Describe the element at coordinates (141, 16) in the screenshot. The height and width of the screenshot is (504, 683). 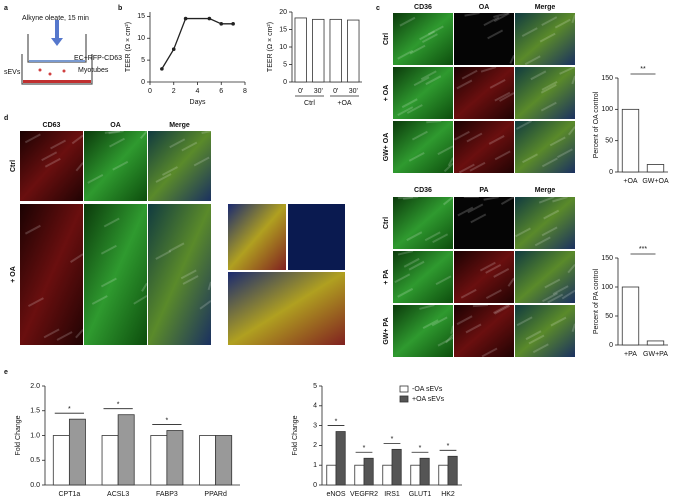
I see `y-tick-label: 15` at that location.